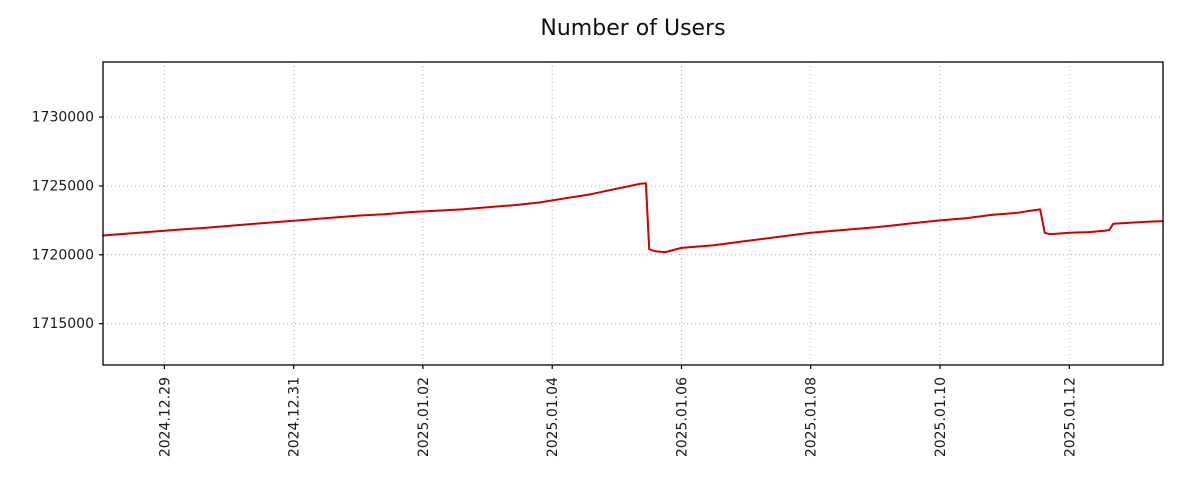 The height and width of the screenshot is (500, 1200). Describe the element at coordinates (941, 417) in the screenshot. I see `x-tick-label: 2025.01.10` at that location.